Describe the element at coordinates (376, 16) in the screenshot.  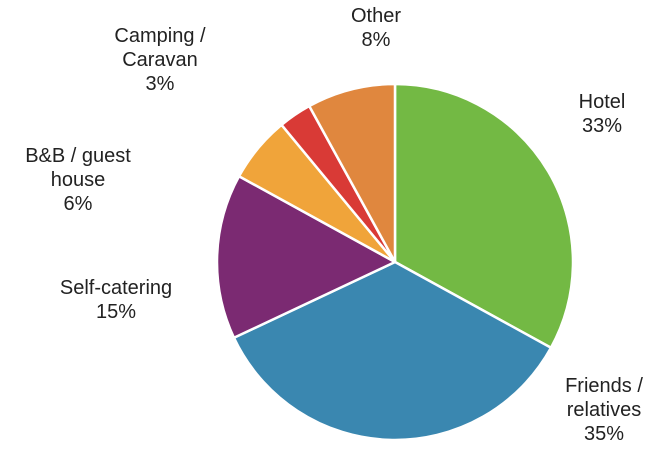
I see `slice-category-label: Other` at that location.